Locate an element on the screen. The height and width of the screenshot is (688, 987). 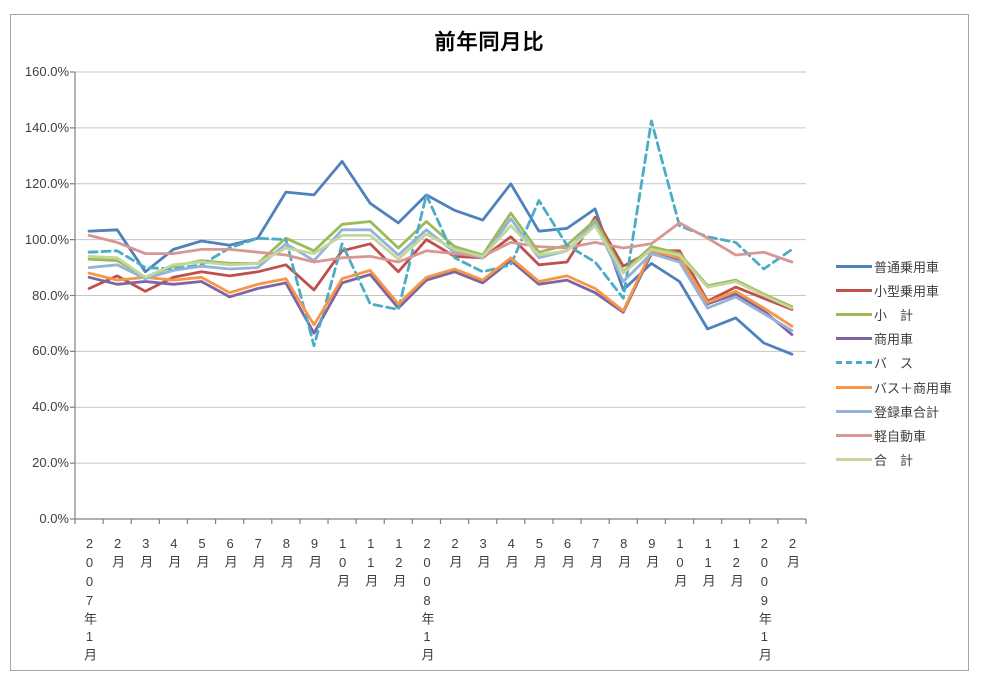
legend-label: 登録車合計 is located at coordinates (907, 412).